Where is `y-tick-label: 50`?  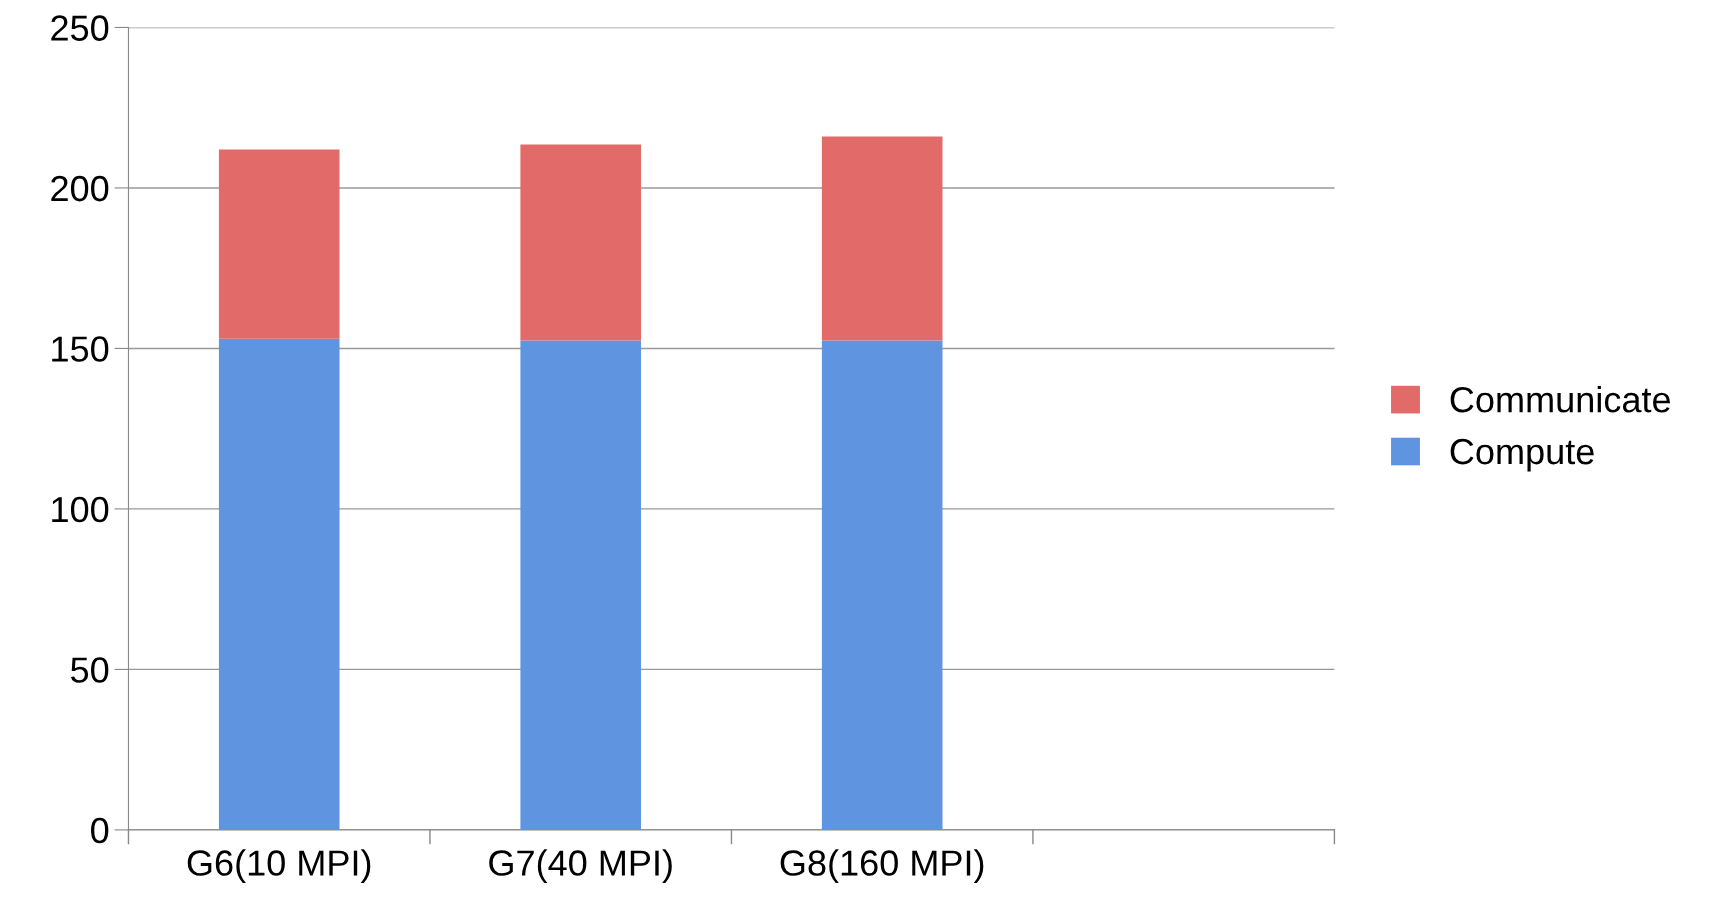
y-tick-label: 50 is located at coordinates (90, 670).